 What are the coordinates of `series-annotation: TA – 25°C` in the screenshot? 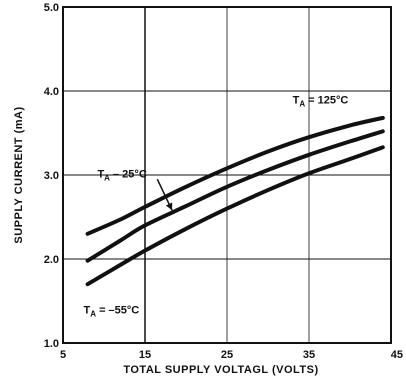 It's located at (121, 176).